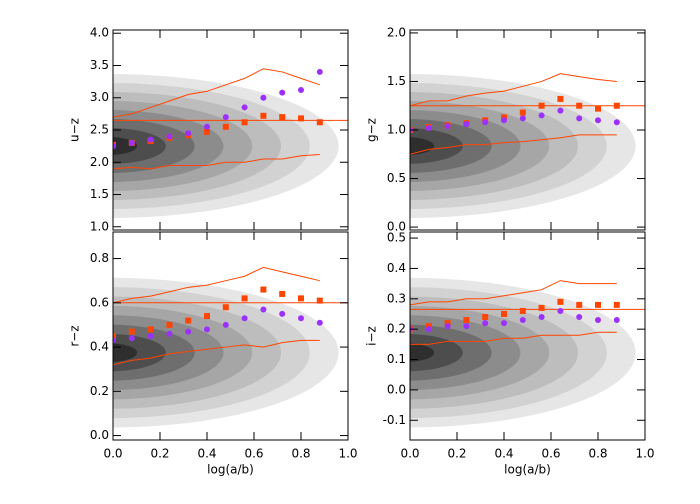 The width and height of the screenshot is (700, 504). What do you see at coordinates (99, 65) in the screenshot?
I see `y-tick-label: 3.5` at bounding box center [99, 65].